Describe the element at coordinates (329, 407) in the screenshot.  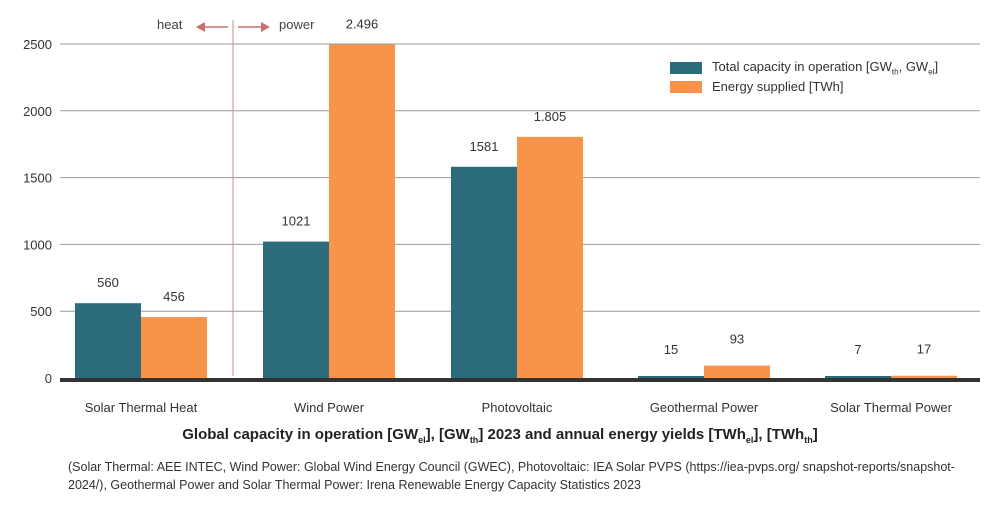
I see `x-tick-label: Wind Power` at that location.